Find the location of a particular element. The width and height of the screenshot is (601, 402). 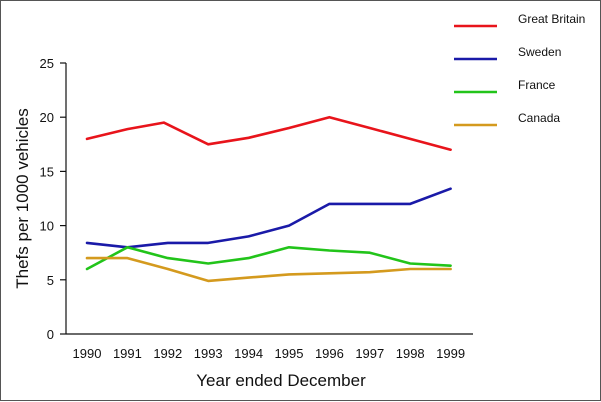

y-tick-label: 5 is located at coordinates (50, 280).